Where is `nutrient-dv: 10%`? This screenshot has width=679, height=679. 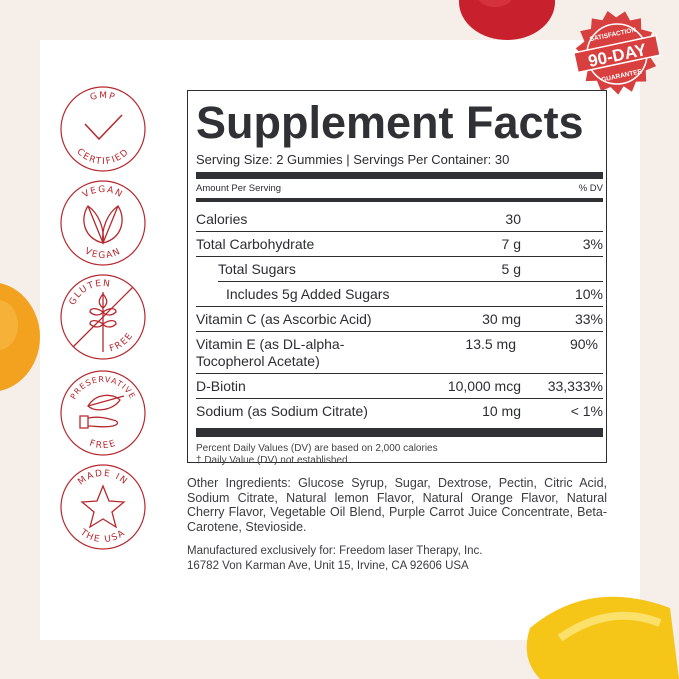
nutrient-dv: 10% is located at coordinates (588, 294).